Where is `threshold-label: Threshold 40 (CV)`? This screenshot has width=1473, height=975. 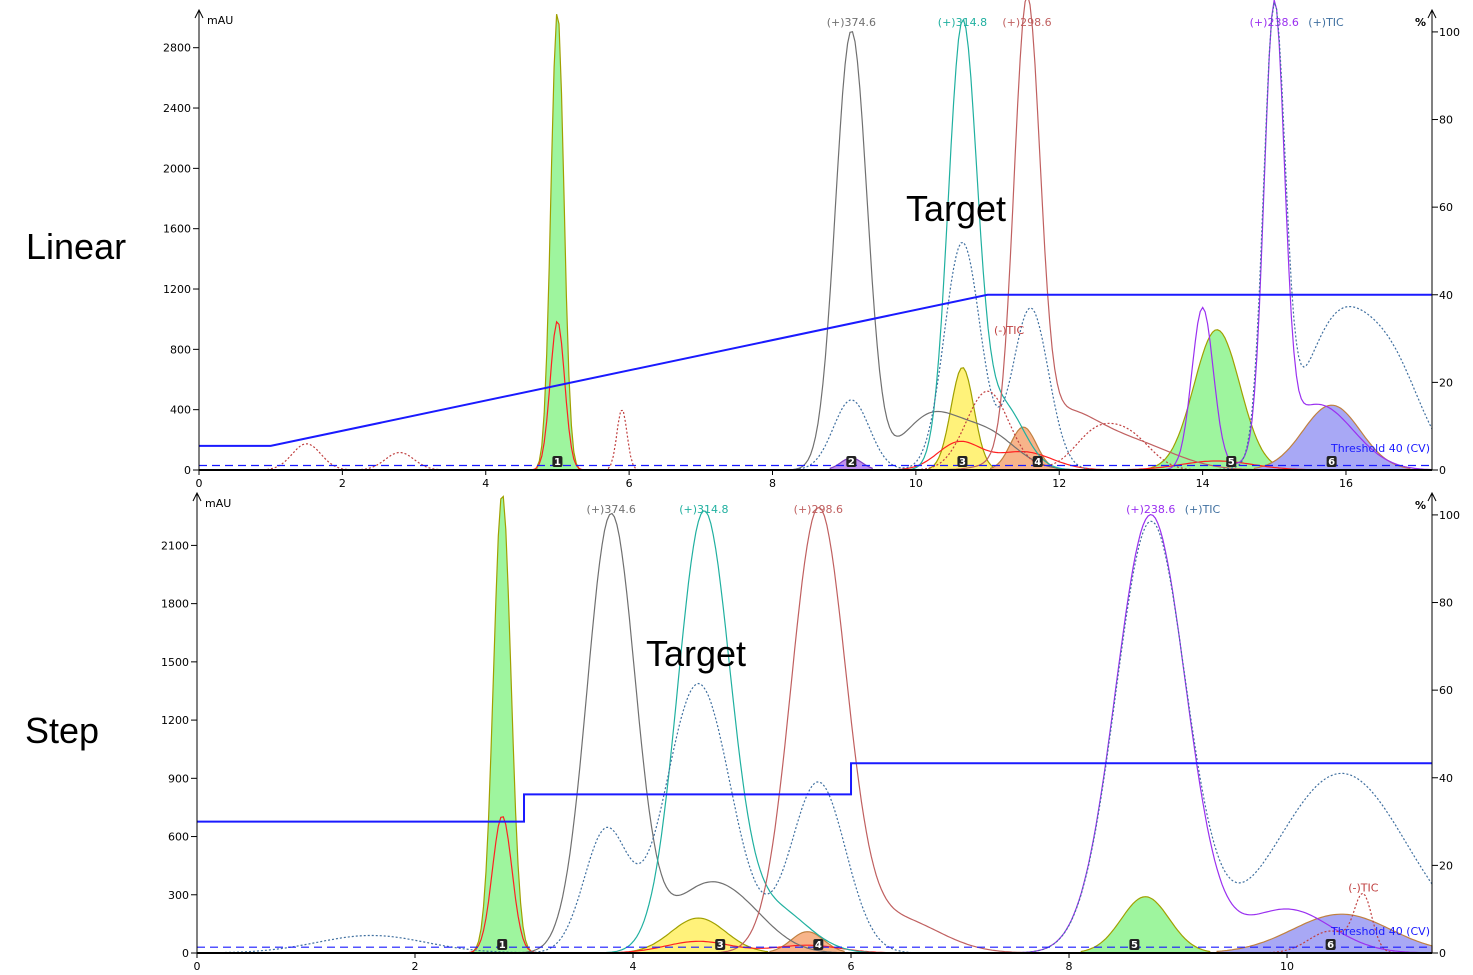
threshold-label: Threshold 40 (CV) is located at coordinates (1380, 931).